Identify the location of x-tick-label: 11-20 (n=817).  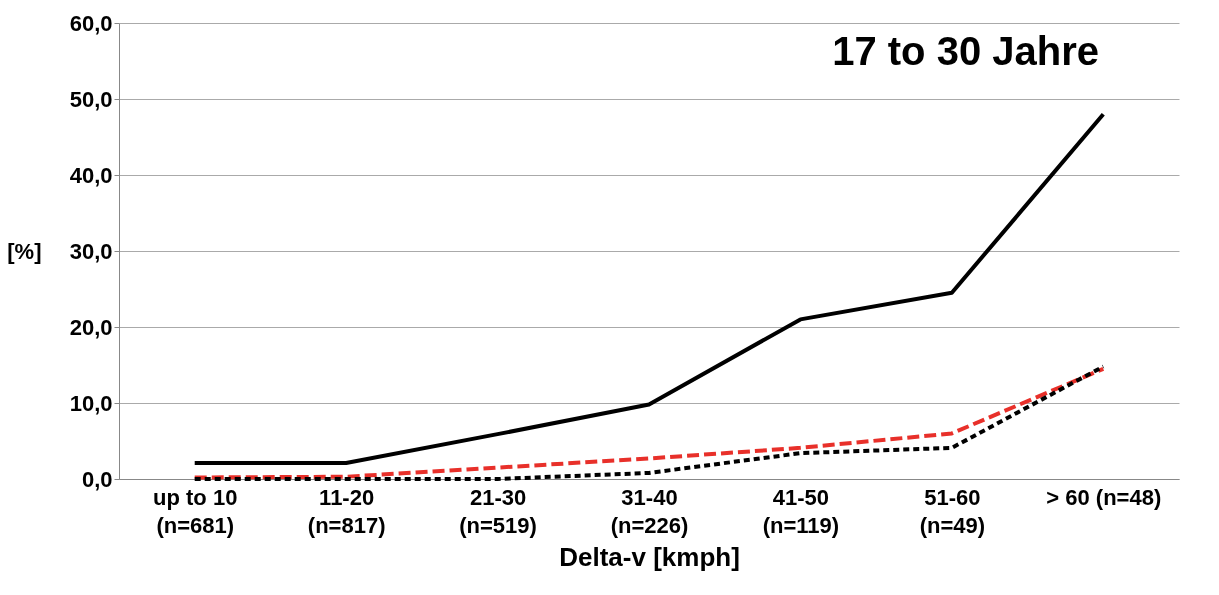
(346, 511).